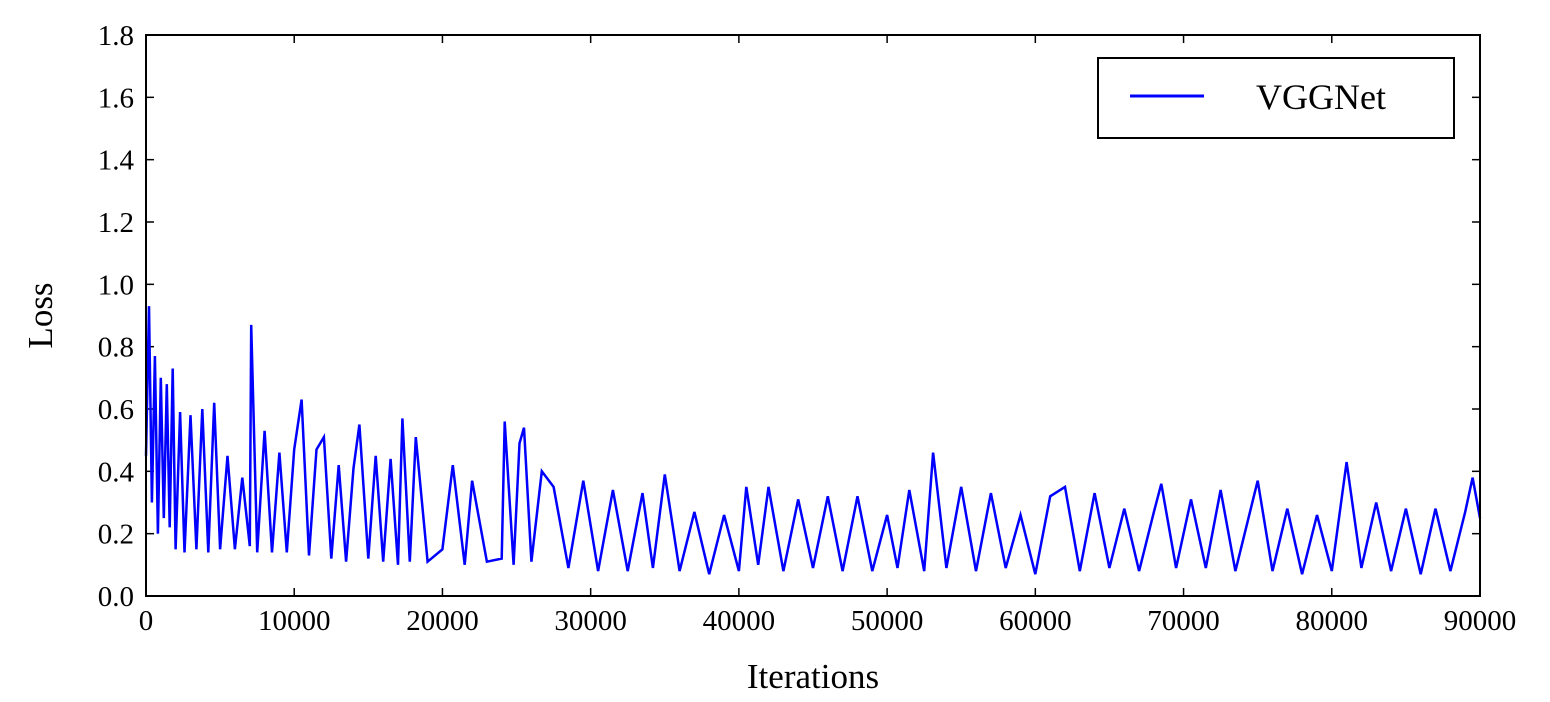 Image resolution: width=1550 pixels, height=702 pixels. What do you see at coordinates (40, 315) in the screenshot?
I see `y-axis-label: Loss` at bounding box center [40, 315].